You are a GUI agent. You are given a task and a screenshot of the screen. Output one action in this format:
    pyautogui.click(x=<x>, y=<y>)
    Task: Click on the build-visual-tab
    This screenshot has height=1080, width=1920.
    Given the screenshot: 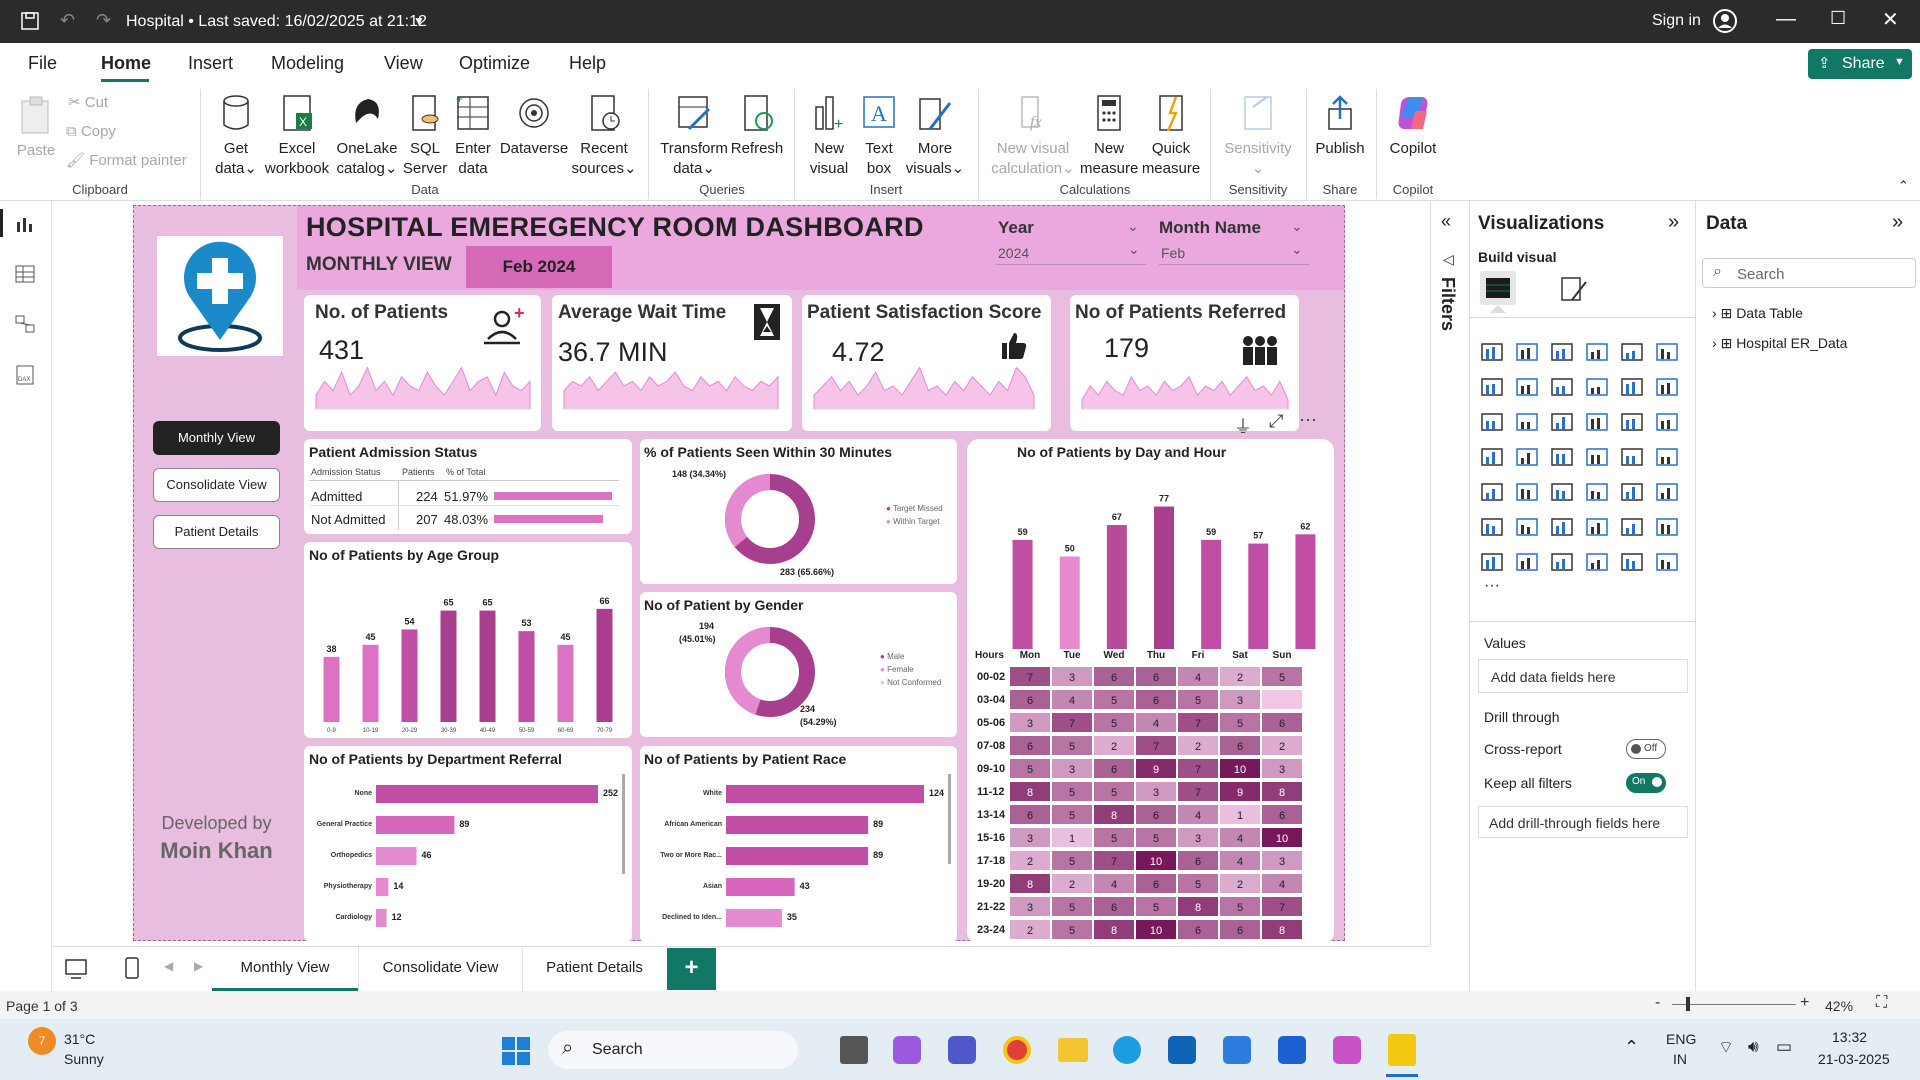 What is the action you would take?
    pyautogui.click(x=1498, y=288)
    